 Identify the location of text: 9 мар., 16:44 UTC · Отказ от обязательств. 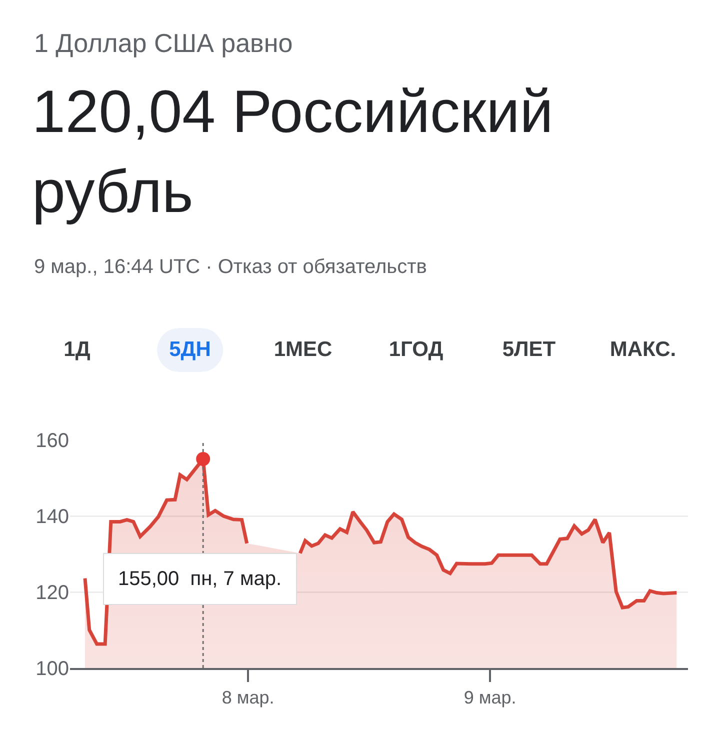
(230, 267).